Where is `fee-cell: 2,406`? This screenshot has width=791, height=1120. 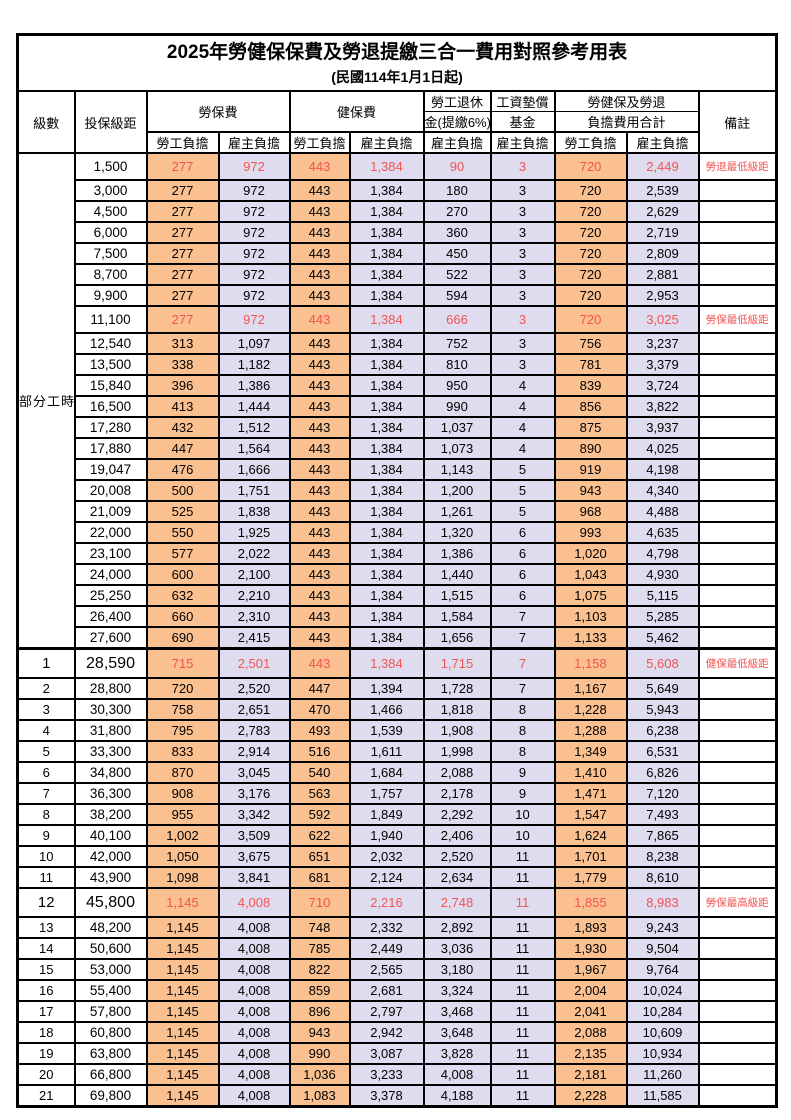 fee-cell: 2,406 is located at coordinates (457, 835).